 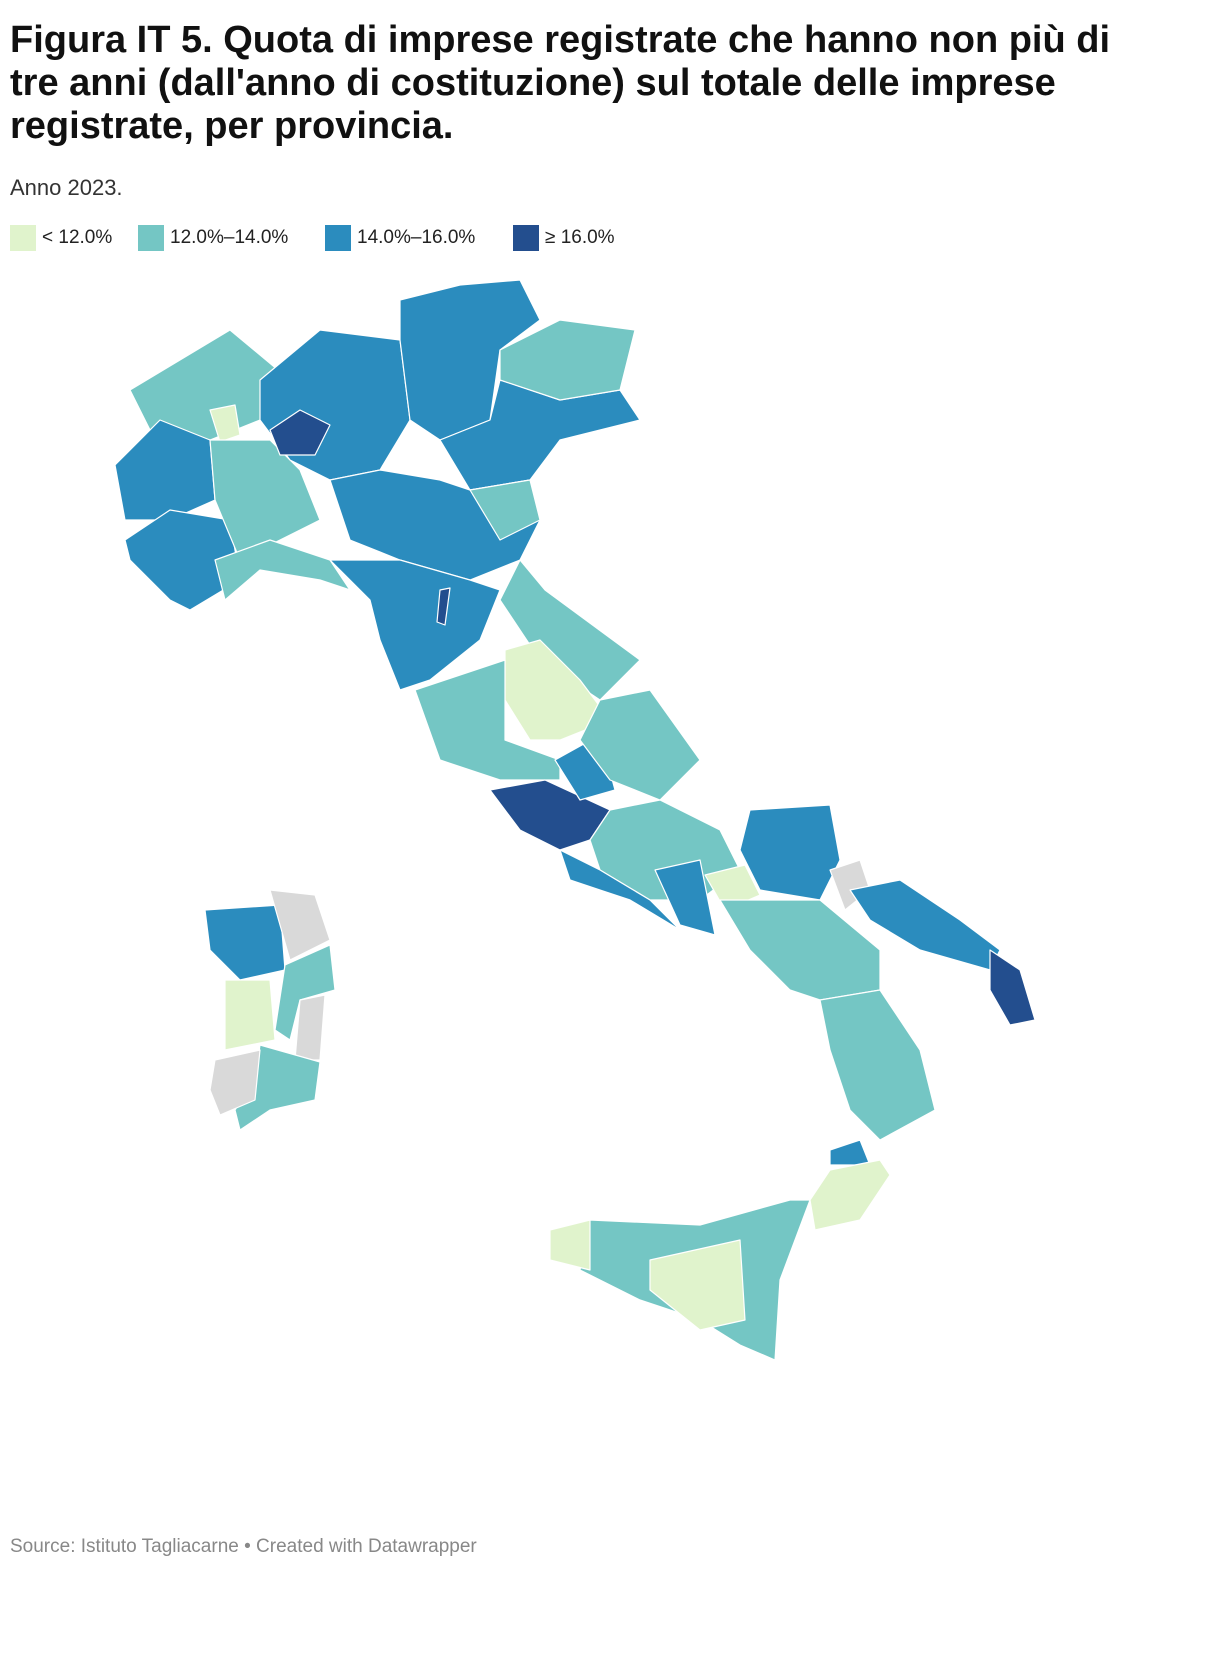 I want to click on legend: < 12.0% 12.0%–14.0% 14.0%–16.0% ≥ 16.0%, so click(x=312, y=238).